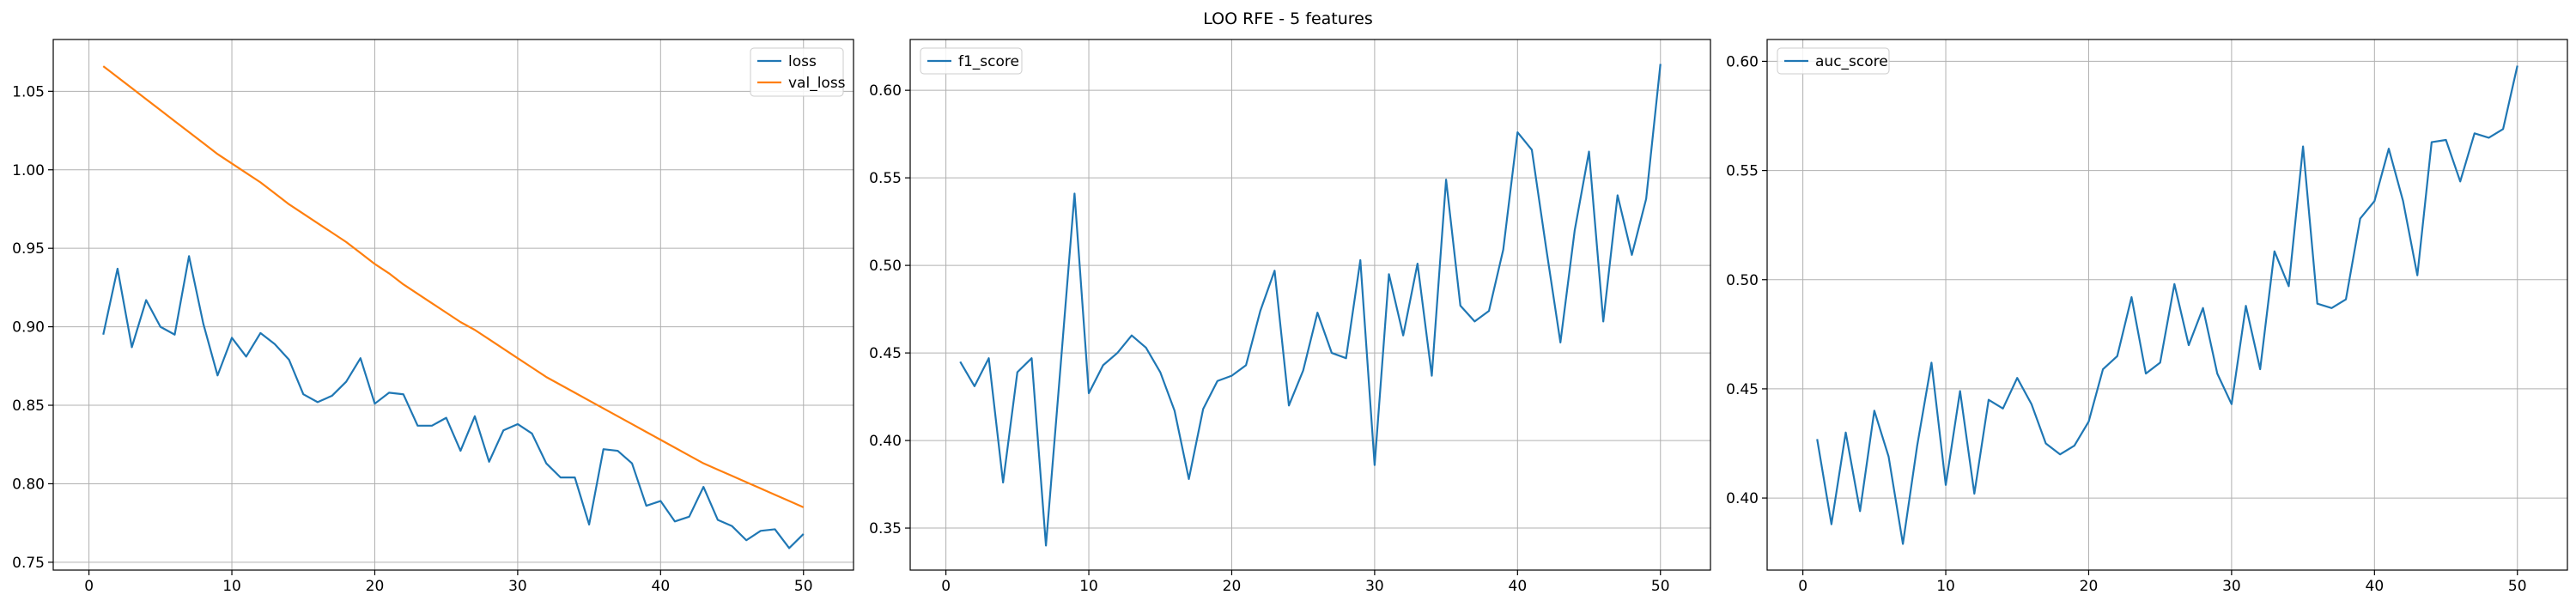 The image size is (2576, 601). Describe the element at coordinates (1742, 280) in the screenshot. I see `y-tick-label-2: 0.50` at that location.